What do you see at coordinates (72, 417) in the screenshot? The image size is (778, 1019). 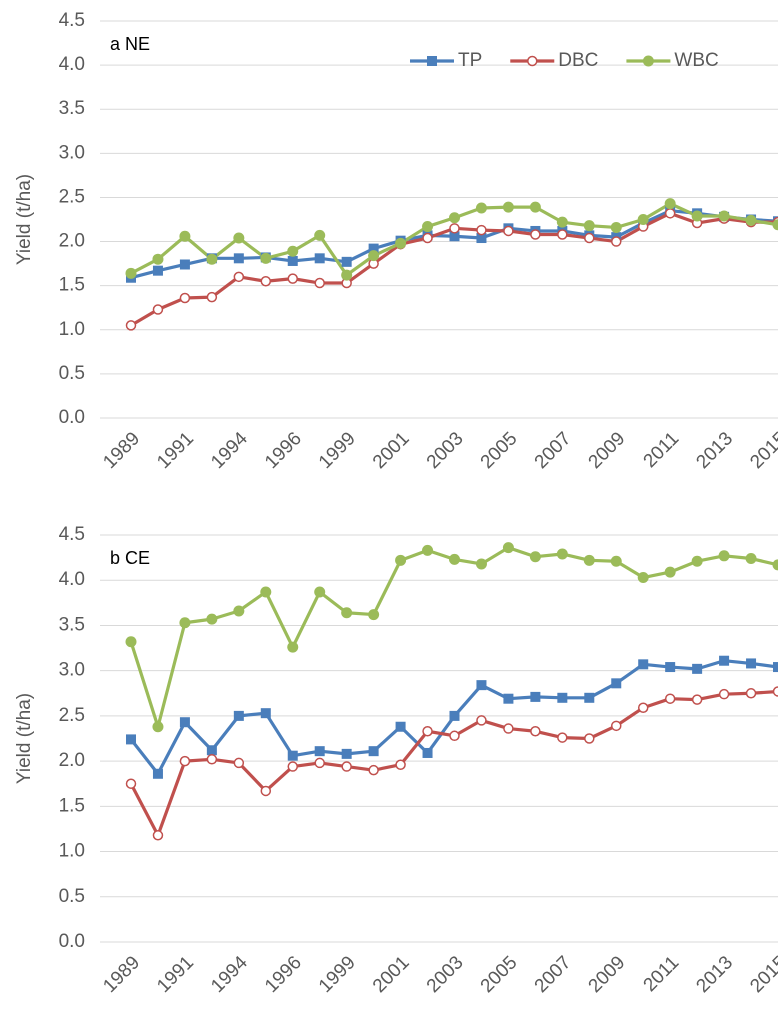 I see `y-tick-label: 0.0` at bounding box center [72, 417].